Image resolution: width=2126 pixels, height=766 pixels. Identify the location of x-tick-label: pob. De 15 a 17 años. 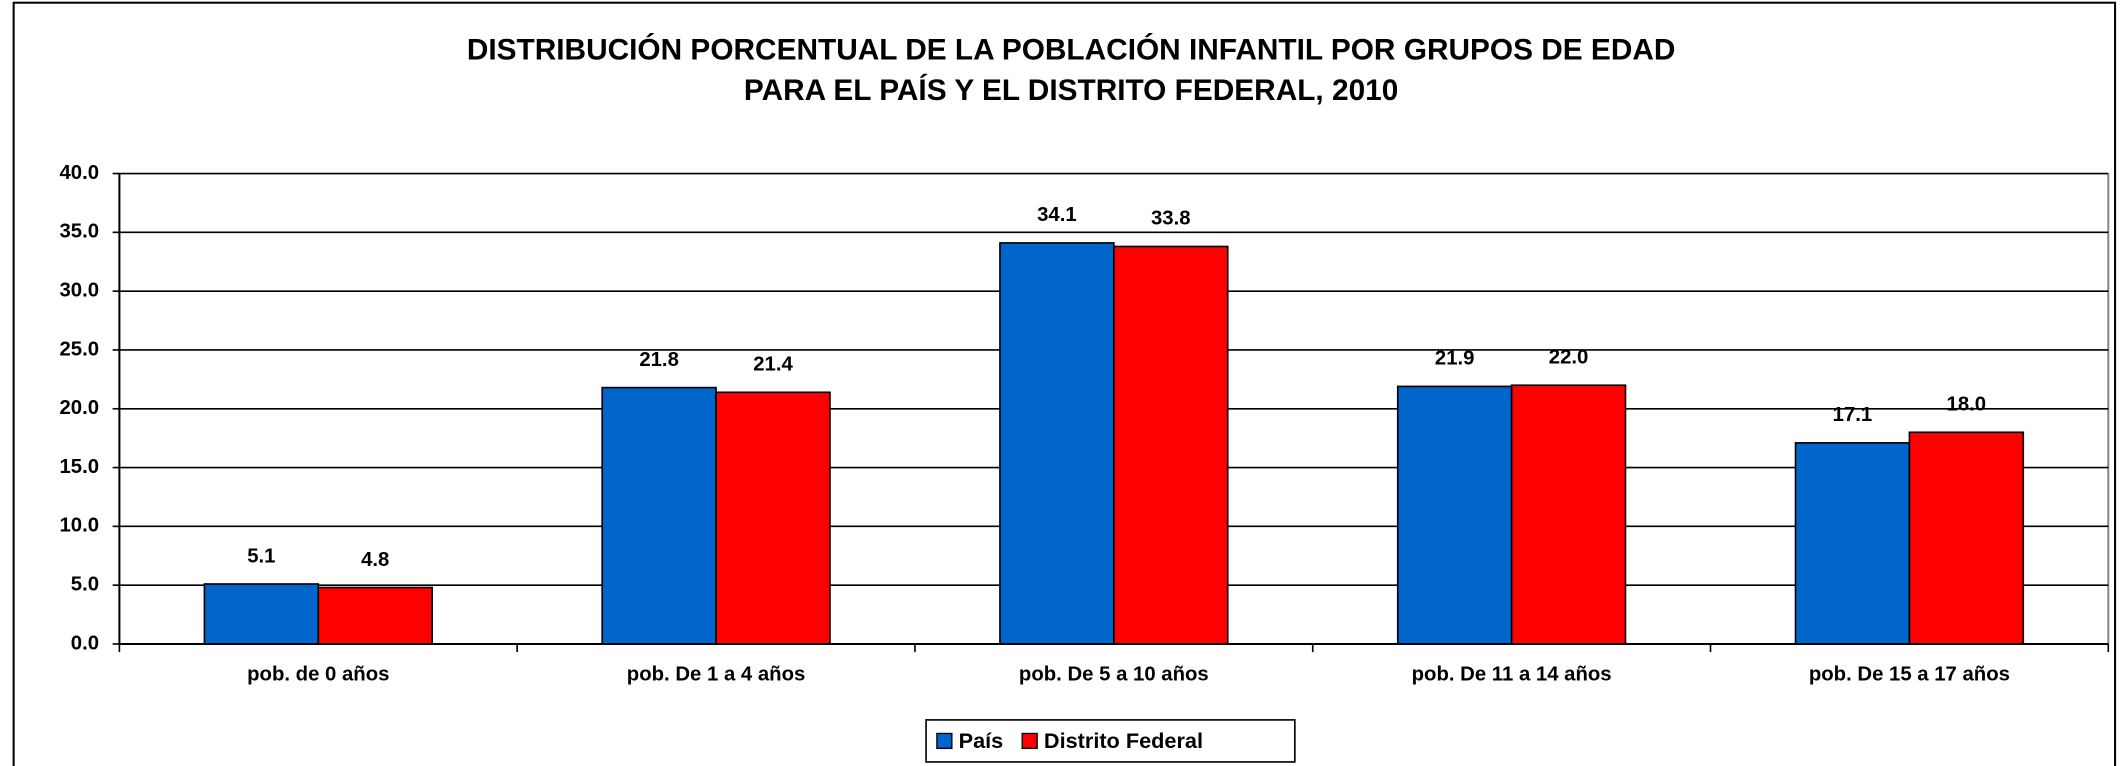
(1909, 675).